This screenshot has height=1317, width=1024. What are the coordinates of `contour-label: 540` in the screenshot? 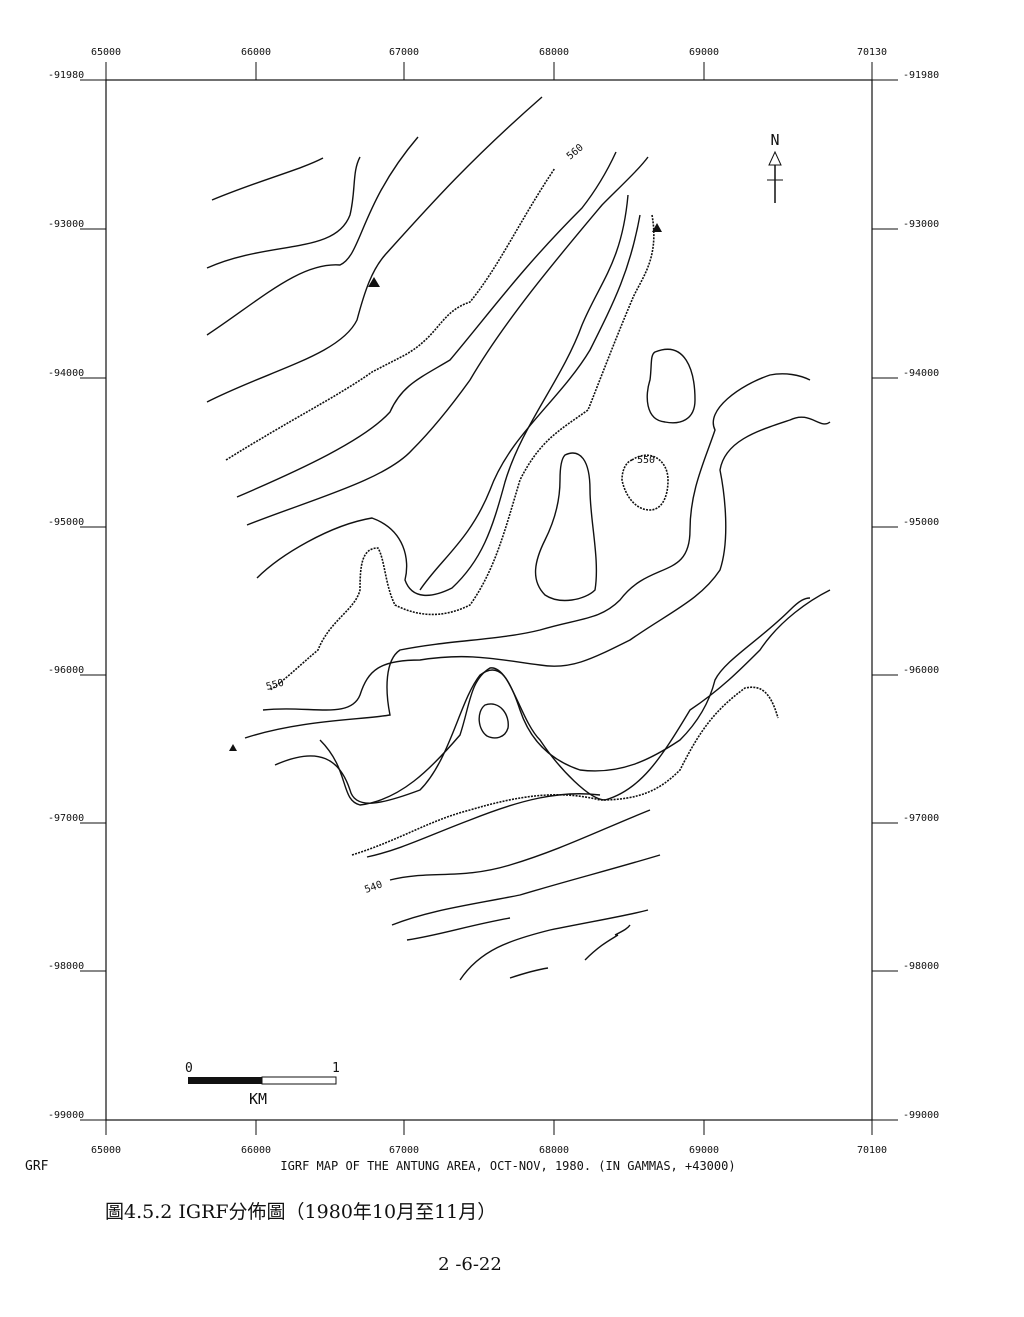 It's located at (373, 887).